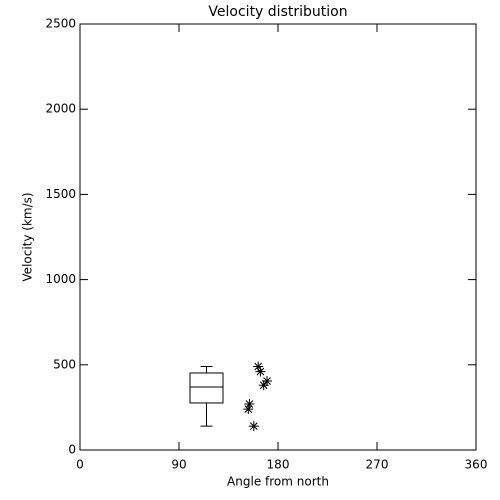 The width and height of the screenshot is (500, 500). I want to click on x-tick-label: 90, so click(178, 465).